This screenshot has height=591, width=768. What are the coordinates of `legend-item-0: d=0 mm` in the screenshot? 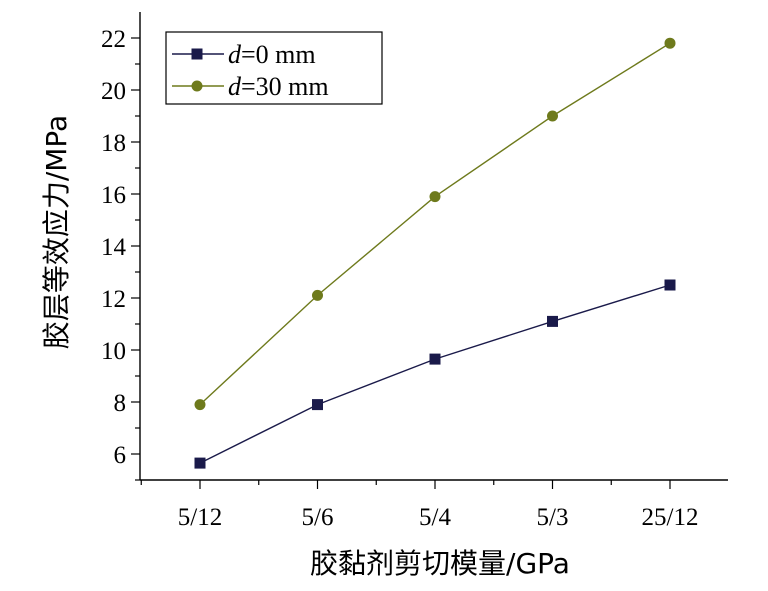 It's located at (244, 54).